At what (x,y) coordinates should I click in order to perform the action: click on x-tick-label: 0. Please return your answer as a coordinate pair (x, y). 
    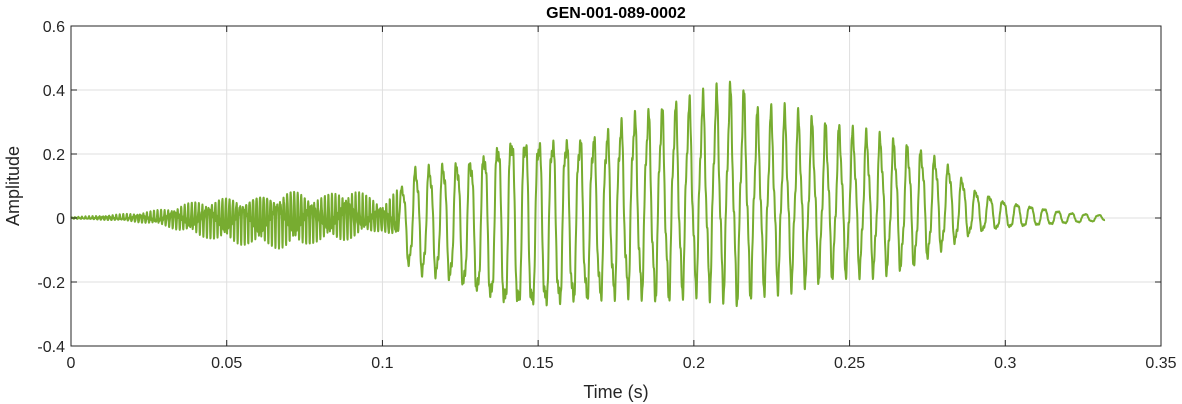
    Looking at the image, I should click on (71, 363).